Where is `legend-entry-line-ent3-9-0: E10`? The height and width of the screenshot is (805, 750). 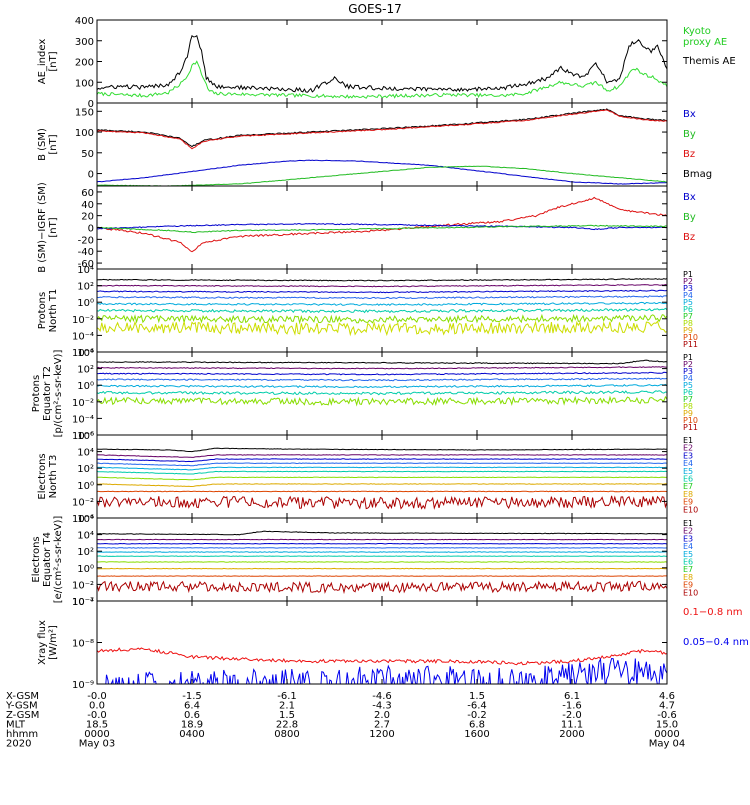 legend-entry-line-ent3-9-0: E10 is located at coordinates (690, 509).